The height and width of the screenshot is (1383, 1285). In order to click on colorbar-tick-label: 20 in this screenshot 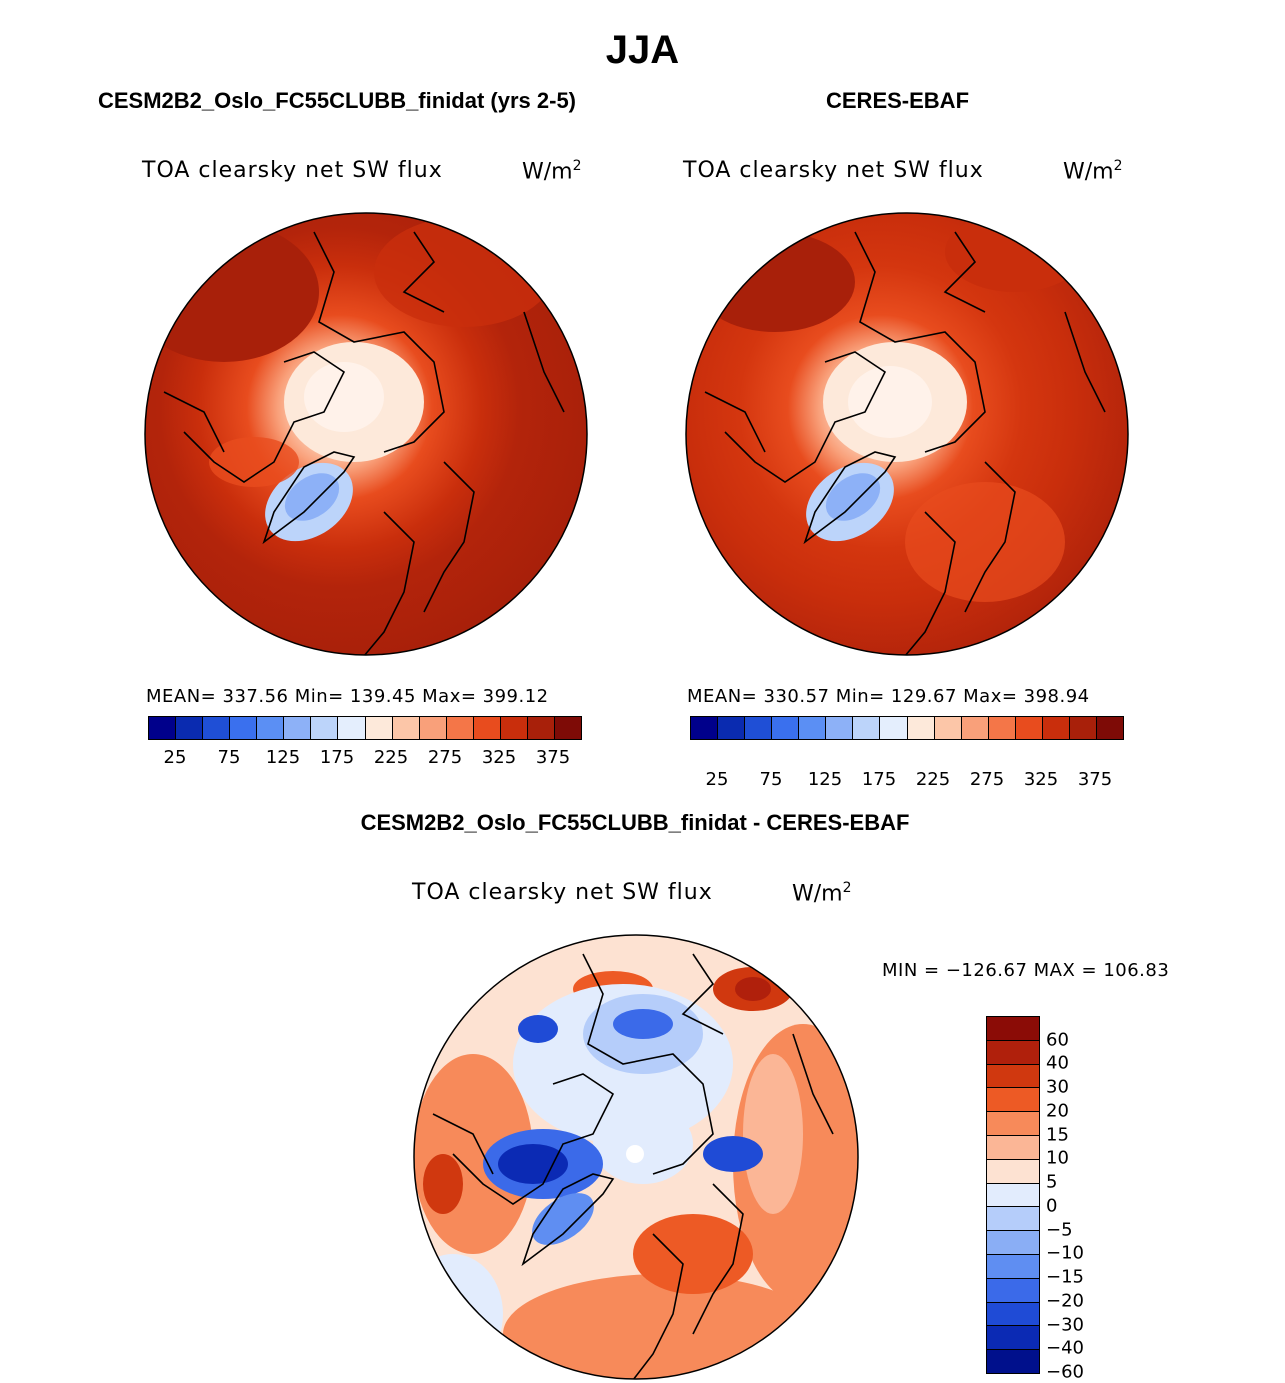, I will do `click(1057, 1111)`.